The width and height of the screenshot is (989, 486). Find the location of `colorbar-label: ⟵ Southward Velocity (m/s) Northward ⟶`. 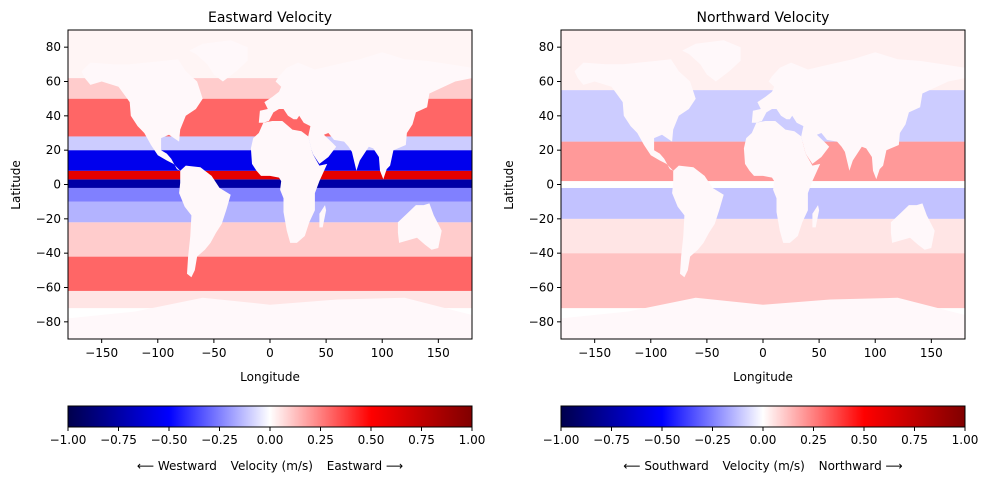

colorbar-label: ⟵ Southward Velocity (m/s) Northward ⟶ is located at coordinates (762, 466).